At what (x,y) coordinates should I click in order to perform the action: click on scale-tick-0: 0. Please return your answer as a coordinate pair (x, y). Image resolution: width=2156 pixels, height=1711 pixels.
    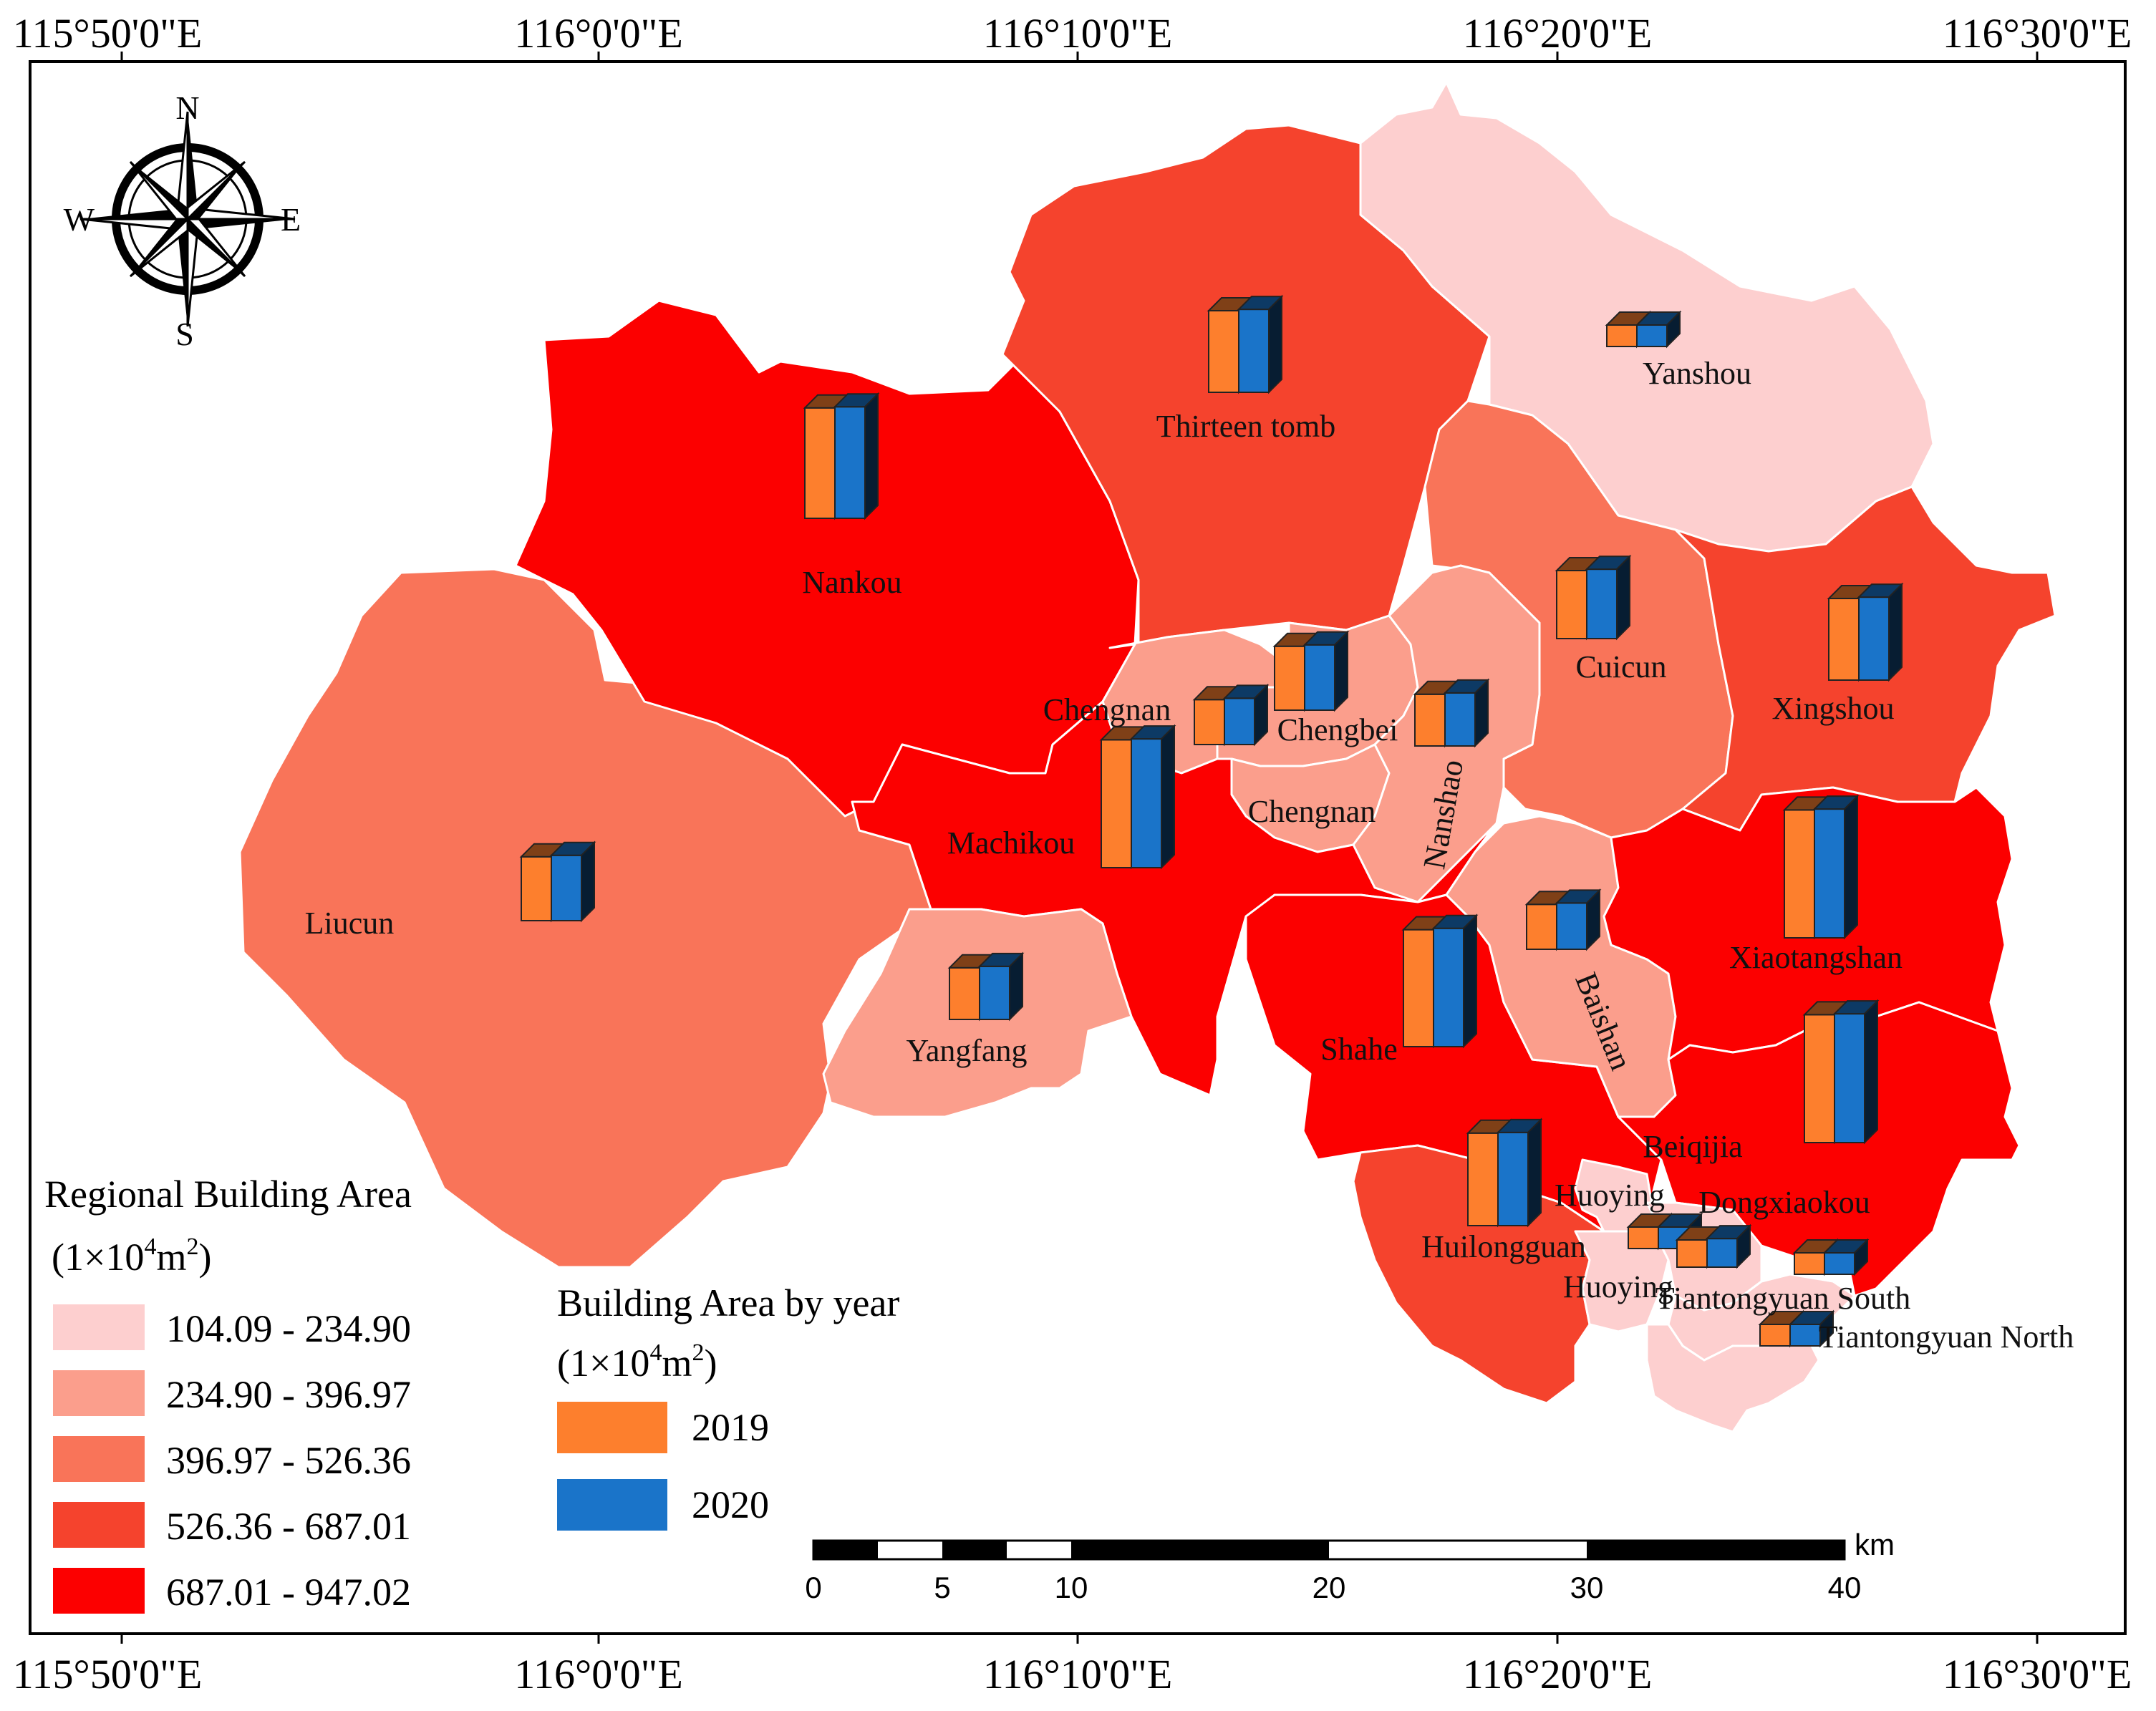
    Looking at the image, I should click on (813, 1587).